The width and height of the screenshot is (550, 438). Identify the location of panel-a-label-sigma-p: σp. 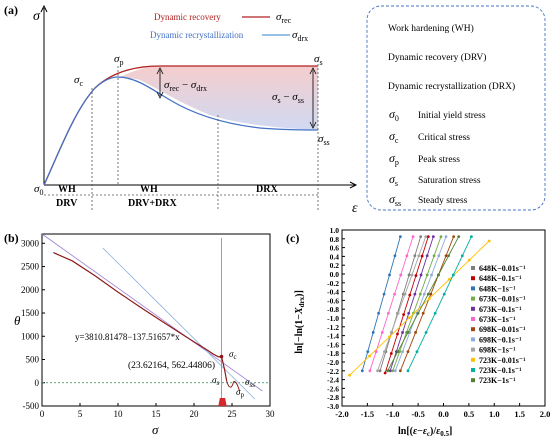
(118, 60).